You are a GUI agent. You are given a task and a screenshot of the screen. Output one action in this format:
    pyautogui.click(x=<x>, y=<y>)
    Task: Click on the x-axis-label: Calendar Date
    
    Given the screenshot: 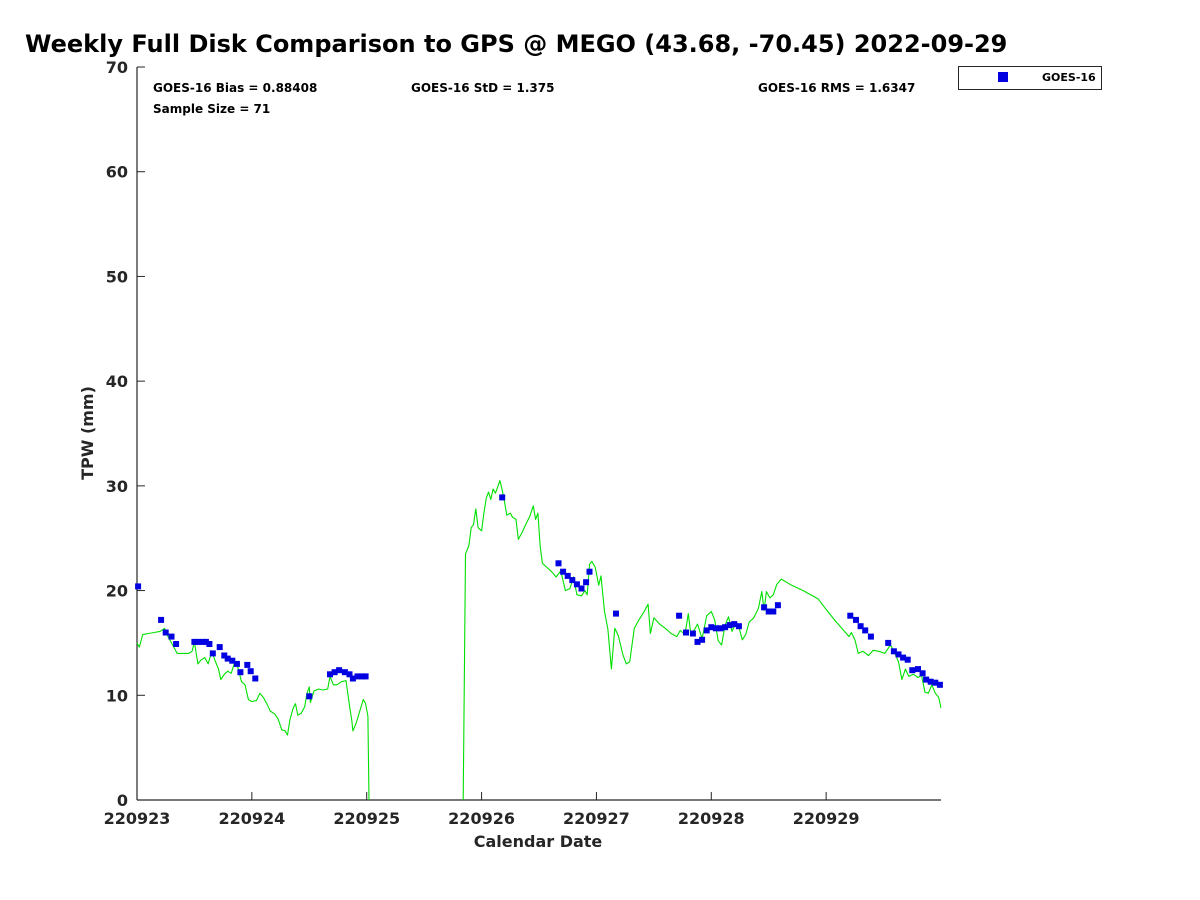 What is the action you would take?
    pyautogui.click(x=538, y=841)
    